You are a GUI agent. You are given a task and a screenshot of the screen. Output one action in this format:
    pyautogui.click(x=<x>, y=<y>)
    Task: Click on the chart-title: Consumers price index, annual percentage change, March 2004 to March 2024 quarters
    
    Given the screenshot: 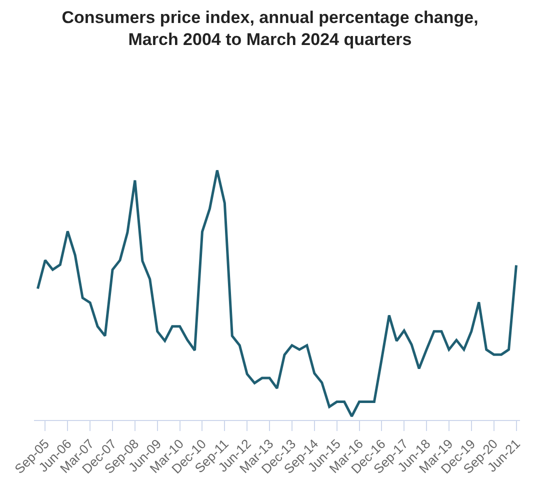 What is the action you would take?
    pyautogui.click(x=270, y=28)
    